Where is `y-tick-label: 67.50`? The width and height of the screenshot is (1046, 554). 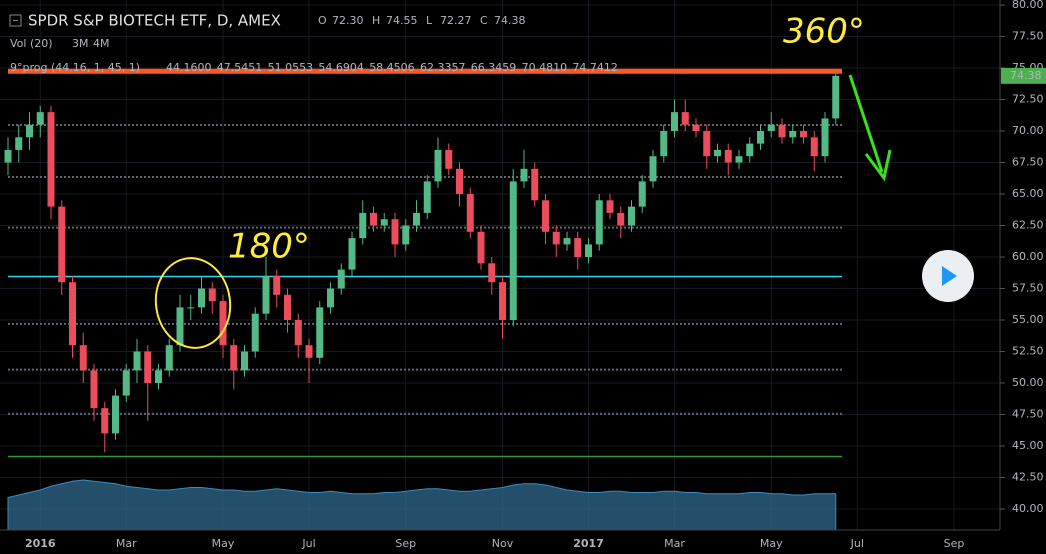 y-tick-label: 67.50 is located at coordinates (1028, 162).